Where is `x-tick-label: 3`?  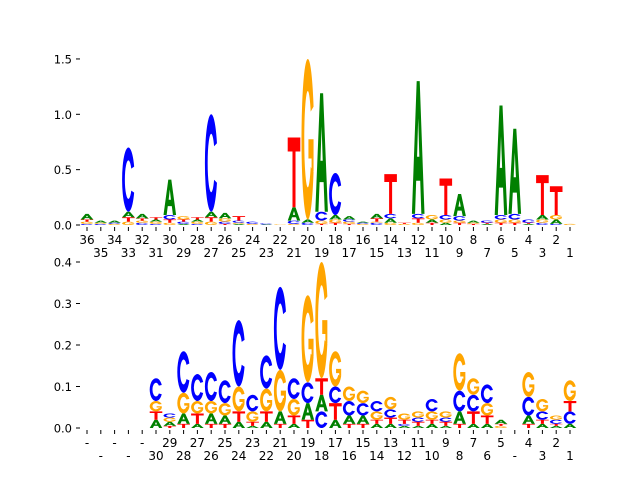 x-tick-label: 3 is located at coordinates (543, 456).